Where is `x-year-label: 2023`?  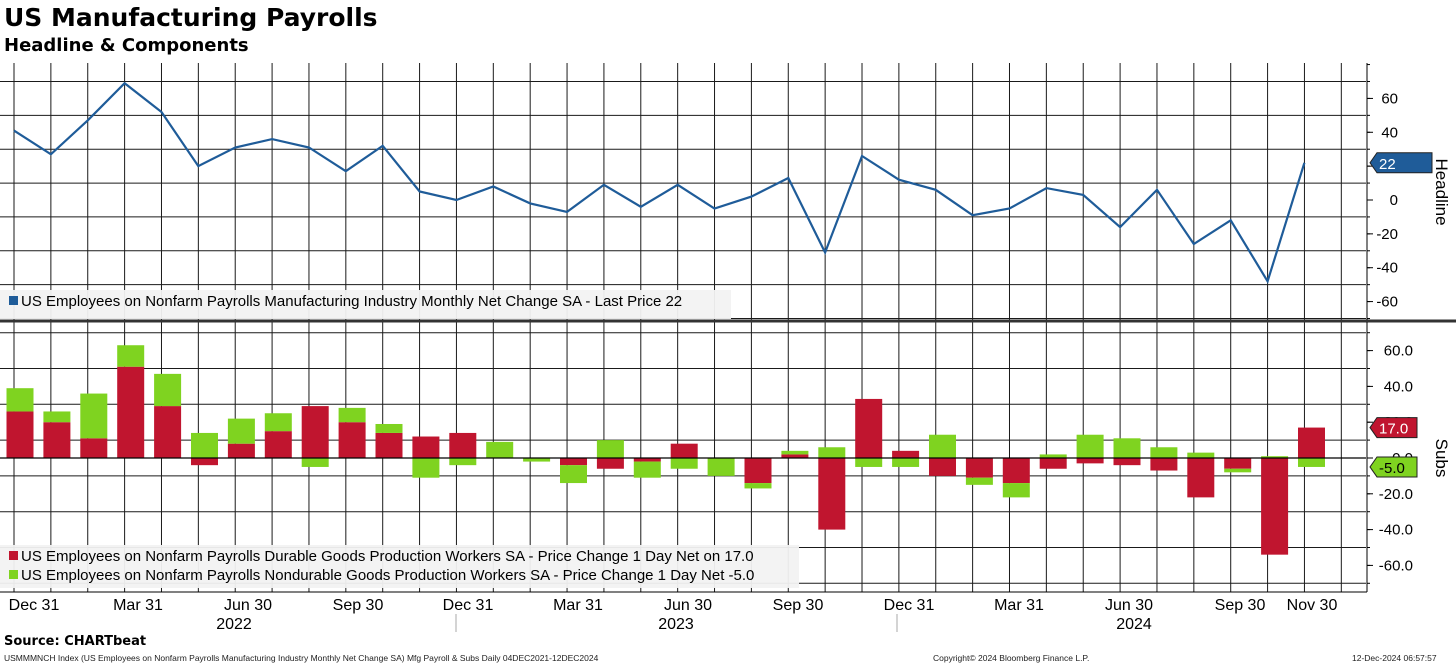
x-year-label: 2023 is located at coordinates (676, 624).